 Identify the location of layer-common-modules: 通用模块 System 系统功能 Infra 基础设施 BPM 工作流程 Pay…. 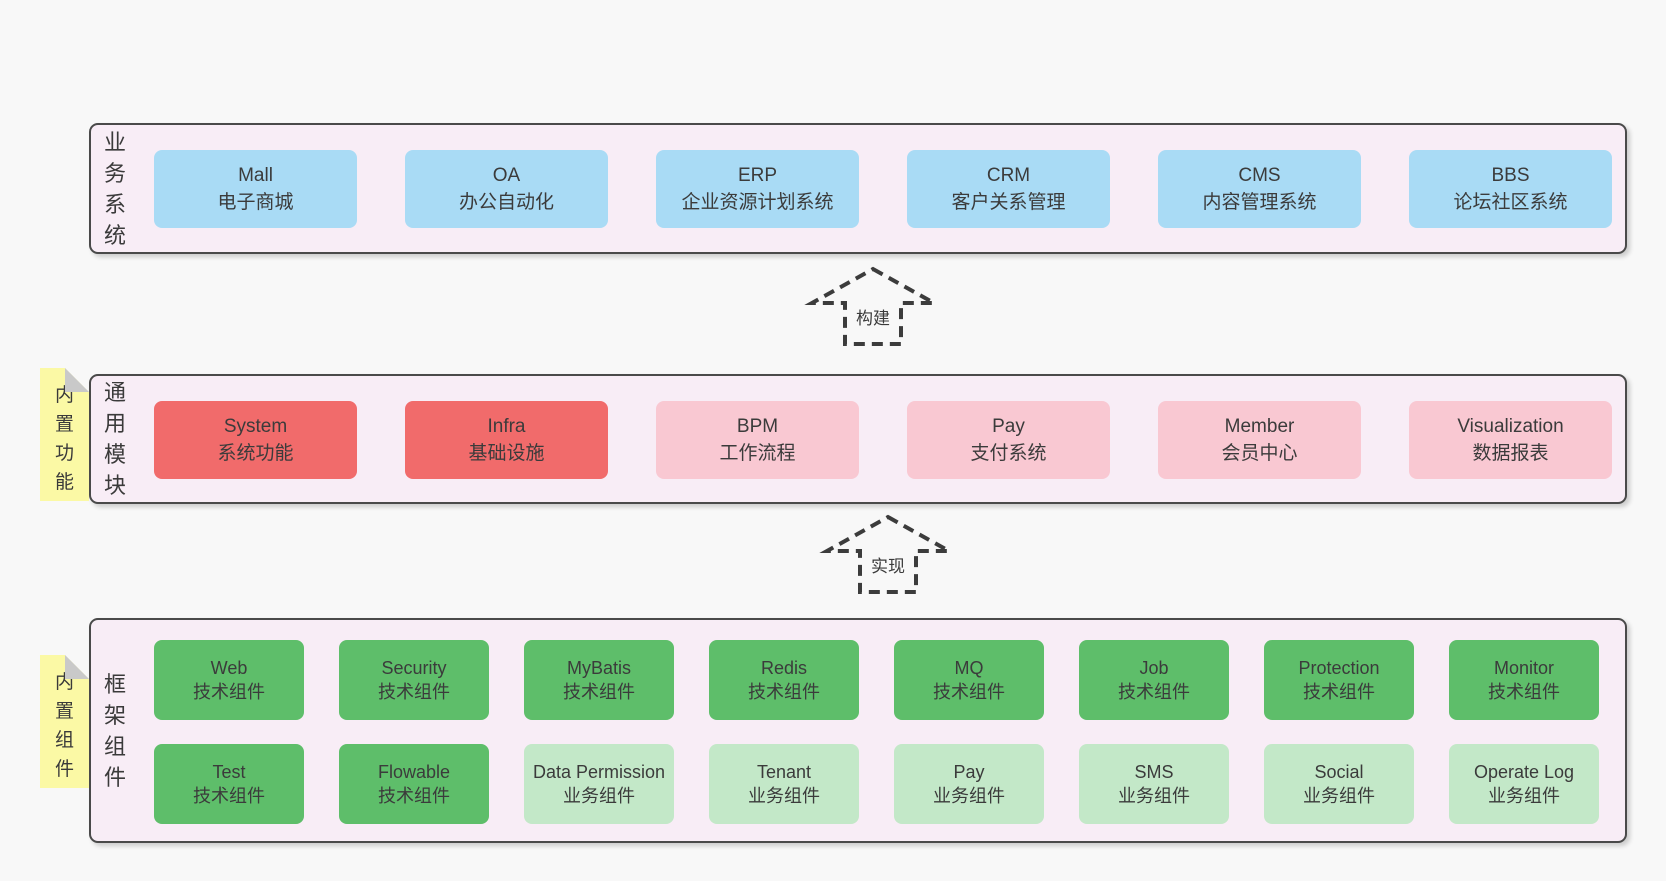
(858, 439).